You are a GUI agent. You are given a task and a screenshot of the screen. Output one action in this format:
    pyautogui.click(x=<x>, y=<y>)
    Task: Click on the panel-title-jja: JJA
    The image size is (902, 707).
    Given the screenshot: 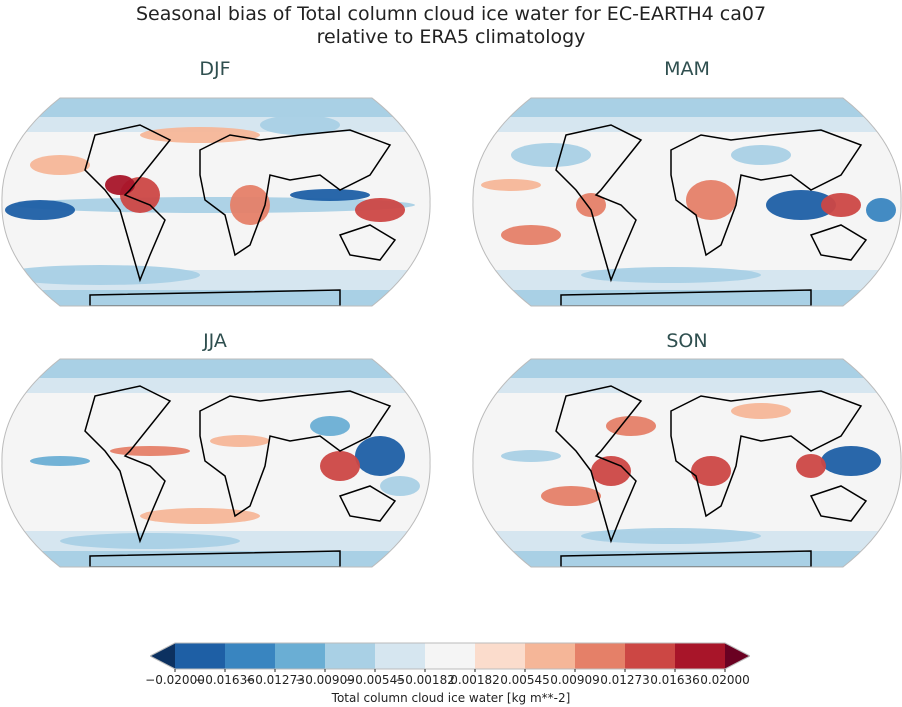 What is the action you would take?
    pyautogui.click(x=215, y=341)
    